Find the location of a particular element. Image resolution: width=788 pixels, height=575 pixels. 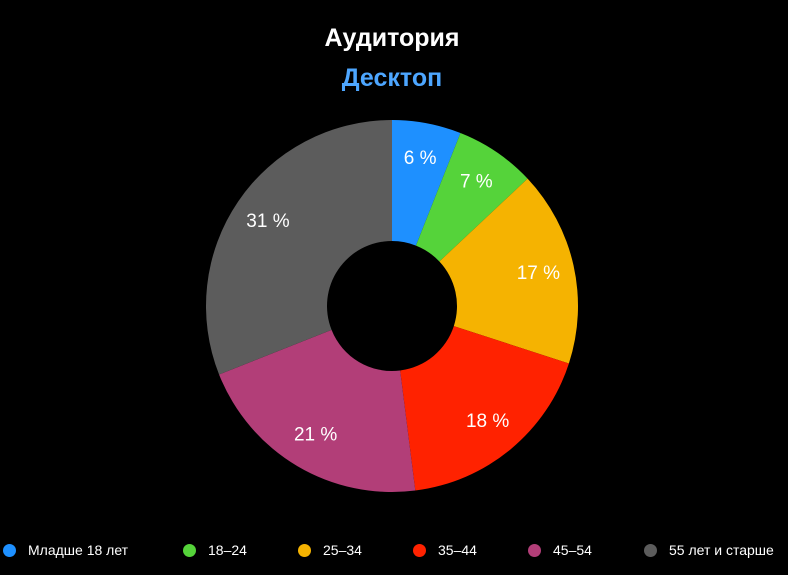

legend-label: 18–24 is located at coordinates (227, 550).